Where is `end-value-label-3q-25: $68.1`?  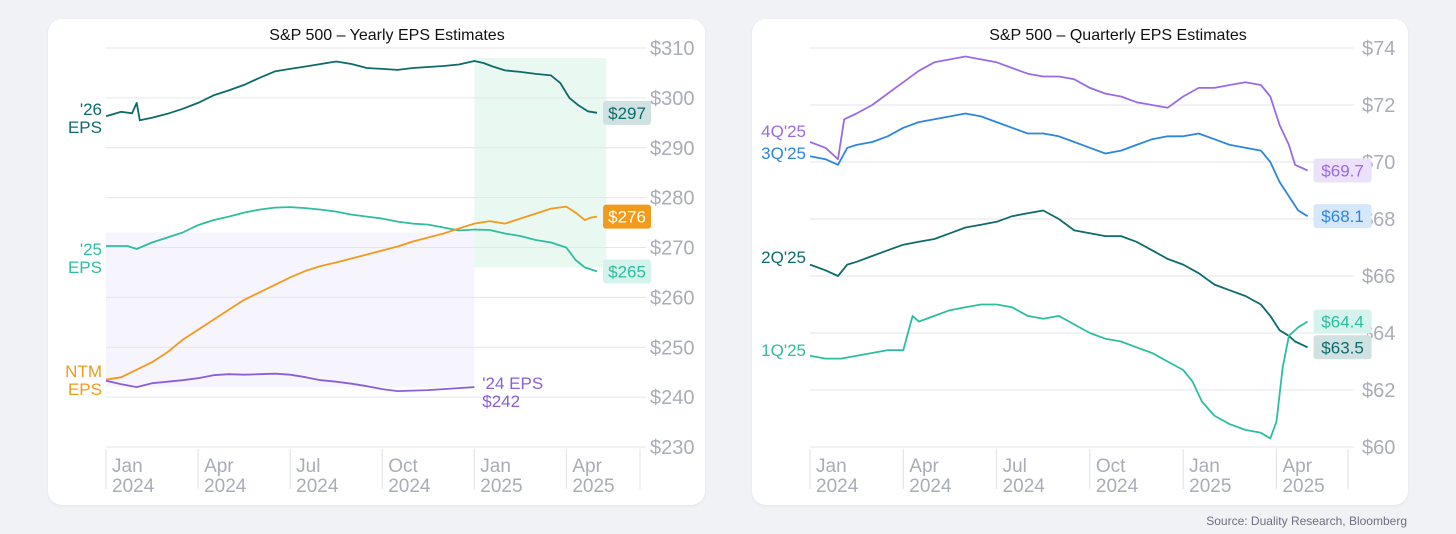
end-value-label-3q-25: $68.1 is located at coordinates (1342, 216).